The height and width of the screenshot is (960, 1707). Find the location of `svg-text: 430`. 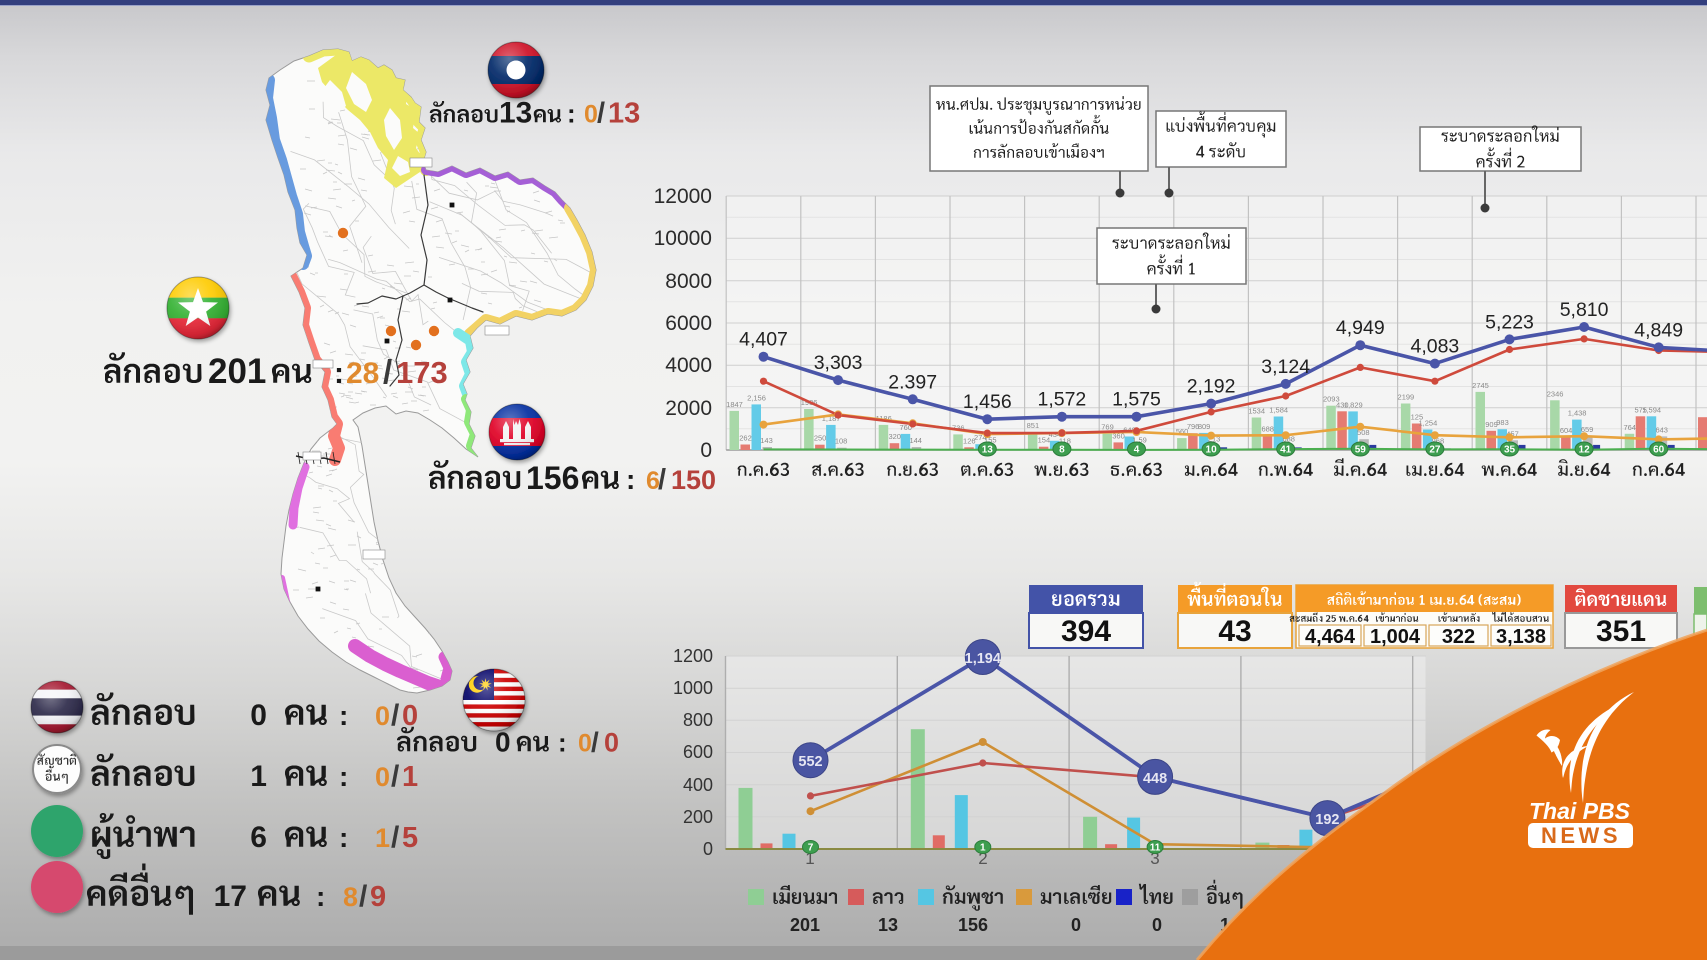

svg-text: 430 is located at coordinates (1342, 404).